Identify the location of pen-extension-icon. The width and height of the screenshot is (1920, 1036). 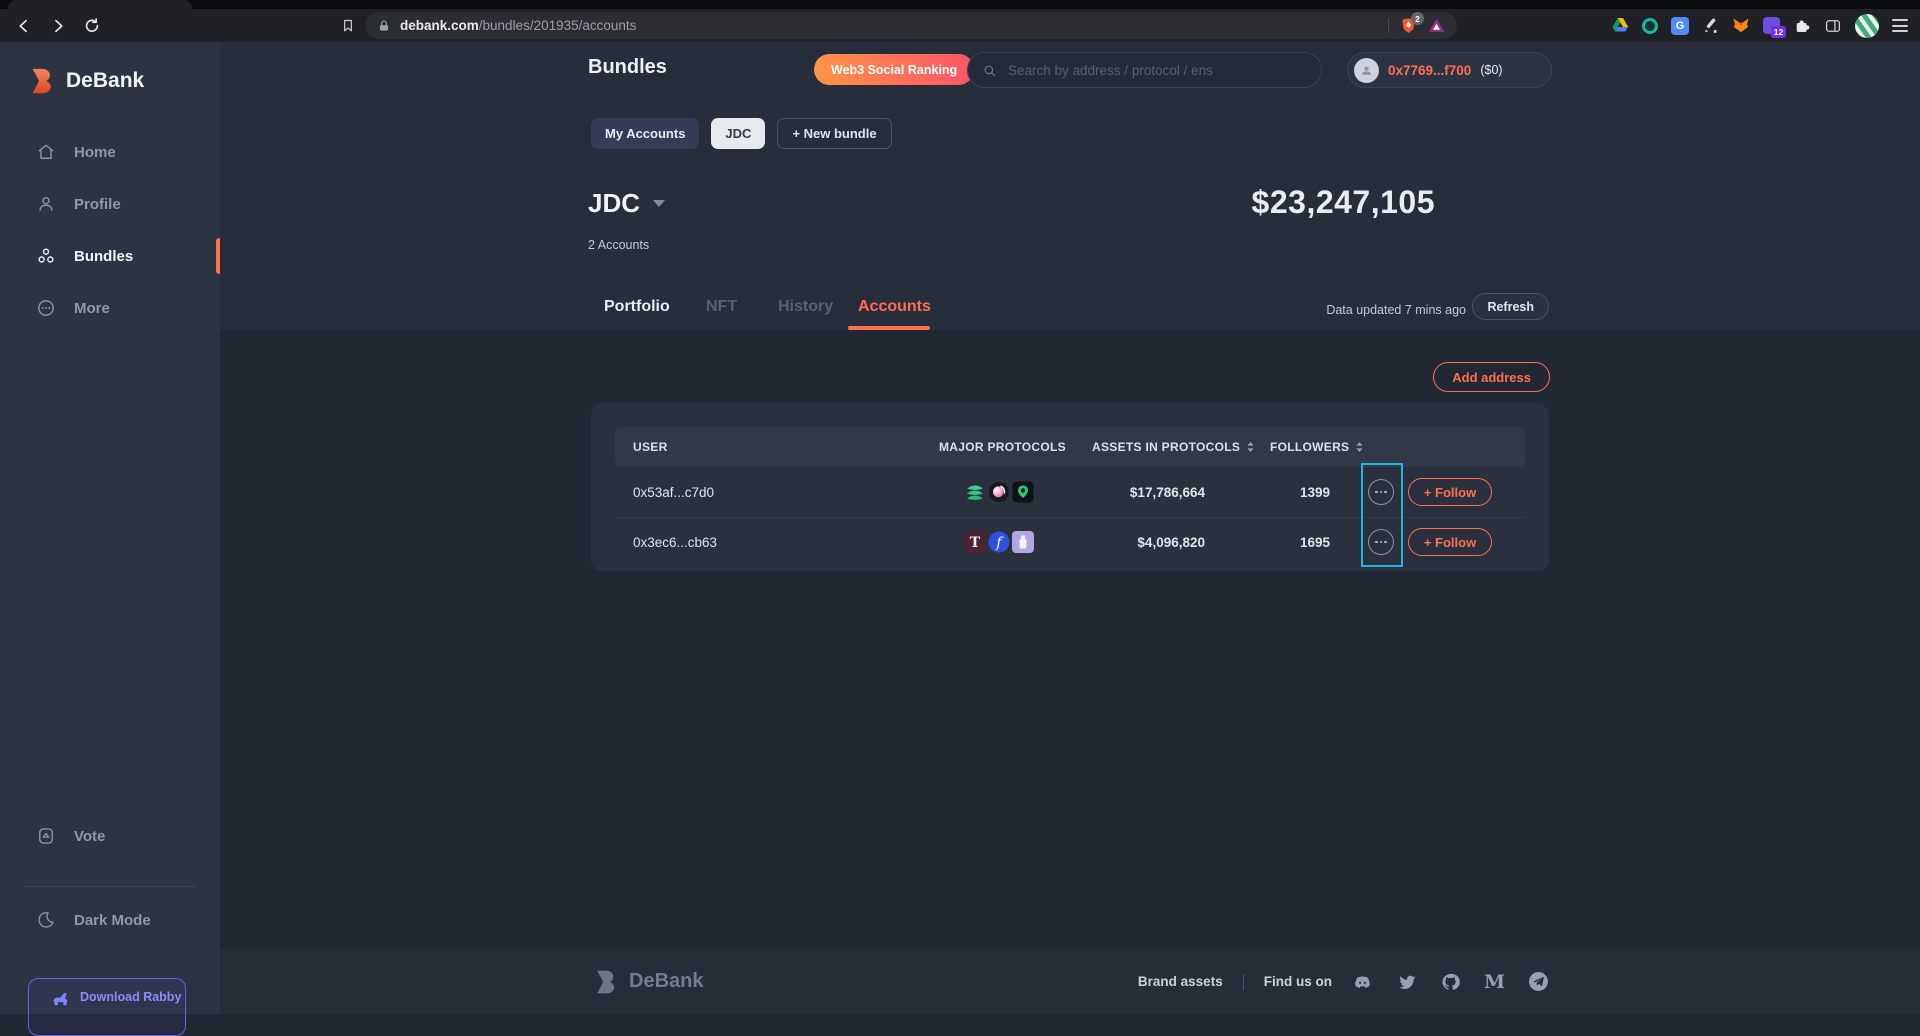
(1710, 25).